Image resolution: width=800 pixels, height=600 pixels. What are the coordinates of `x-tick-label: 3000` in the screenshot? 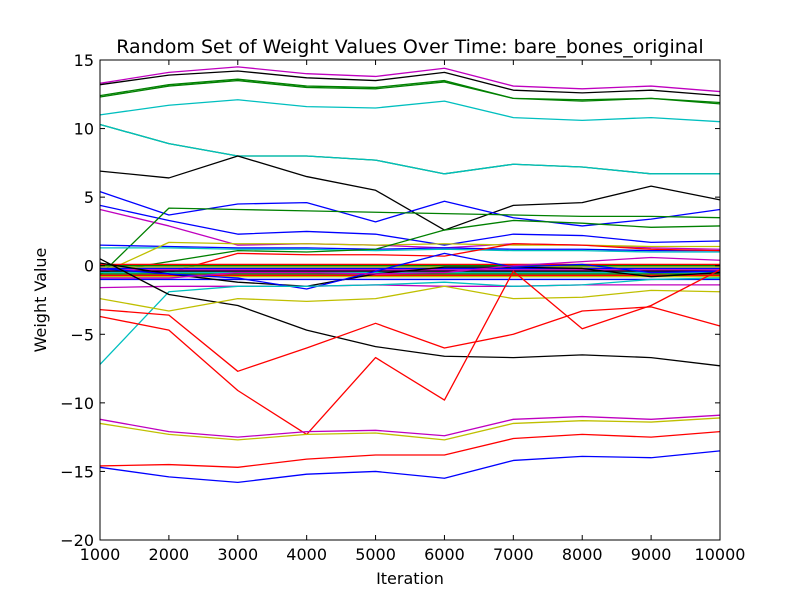 It's located at (237, 554).